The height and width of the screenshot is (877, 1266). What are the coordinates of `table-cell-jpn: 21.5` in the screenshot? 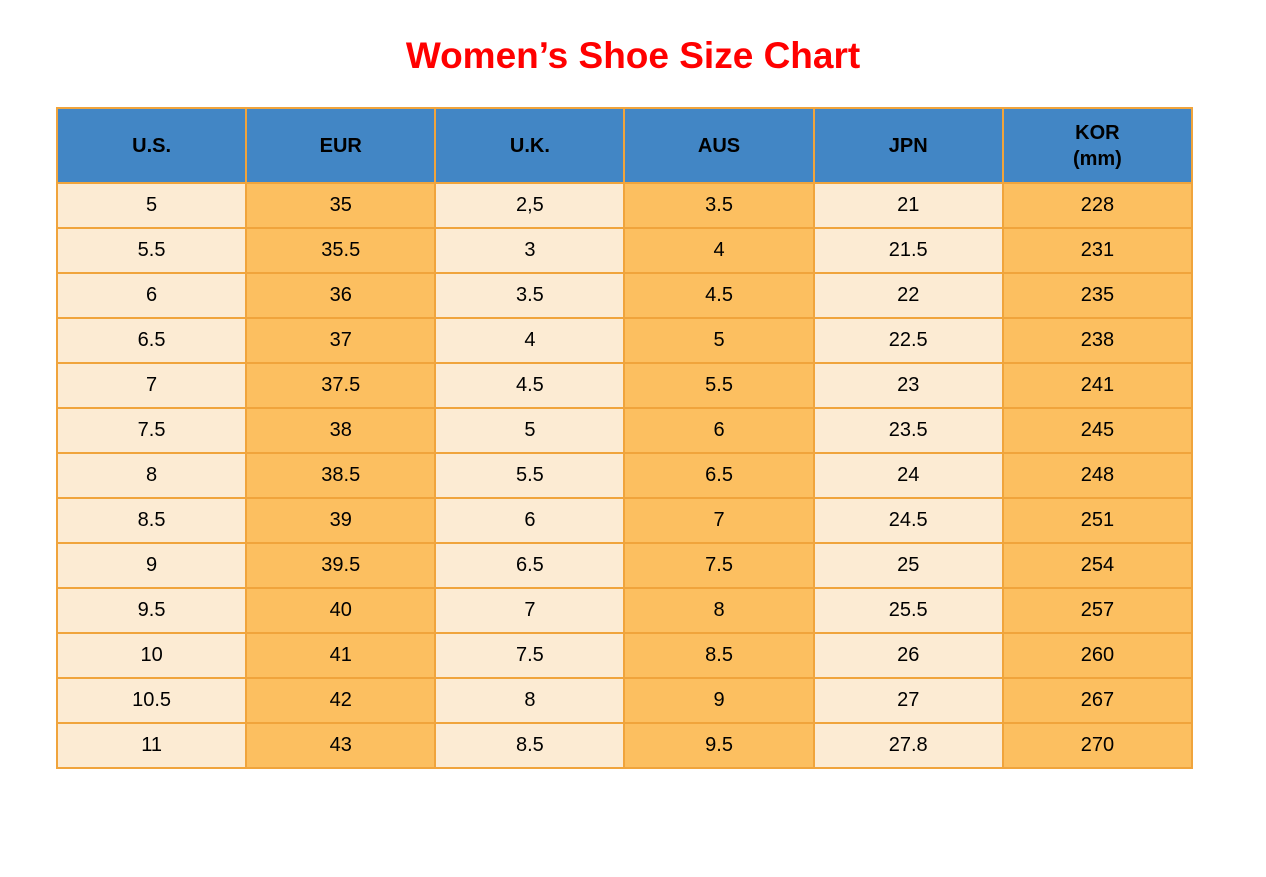 It's located at (908, 250).